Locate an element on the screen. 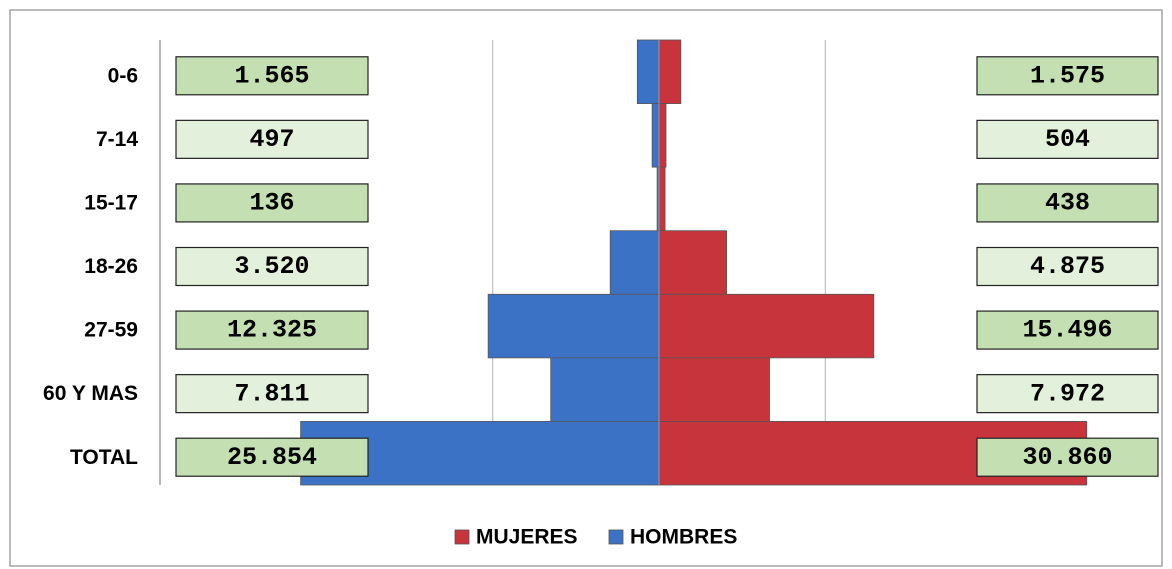 Image resolution: width=1172 pixels, height=569 pixels. value-label: 504 is located at coordinates (1067, 139).